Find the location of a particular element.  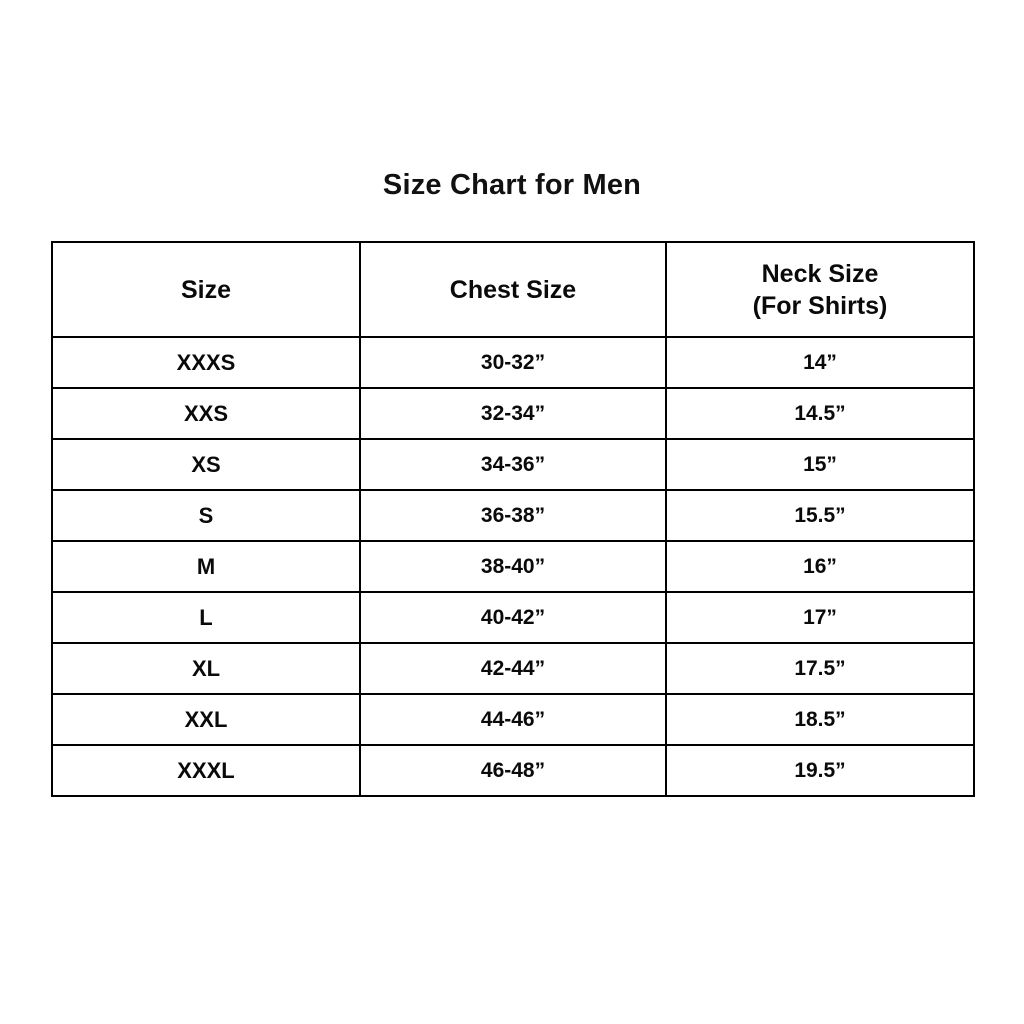

table-row: XXXL 46-48” 19.5” is located at coordinates (513, 770).